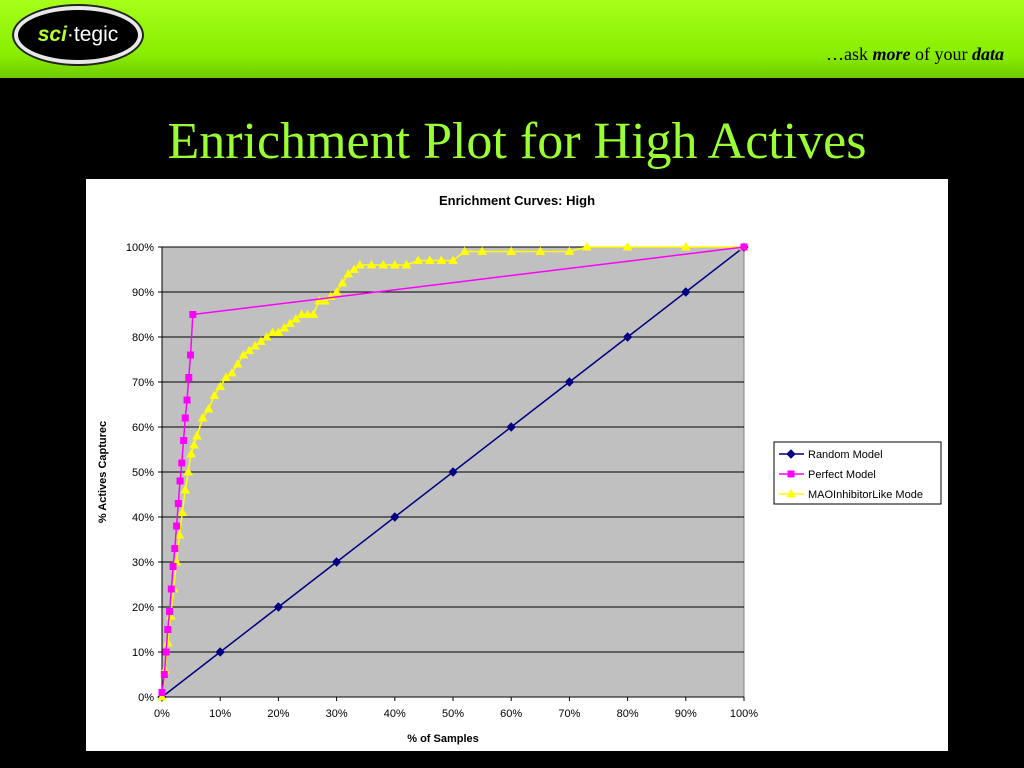  Describe the element at coordinates (140, 248) in the screenshot. I see `y-tick-label: 100%` at that location.